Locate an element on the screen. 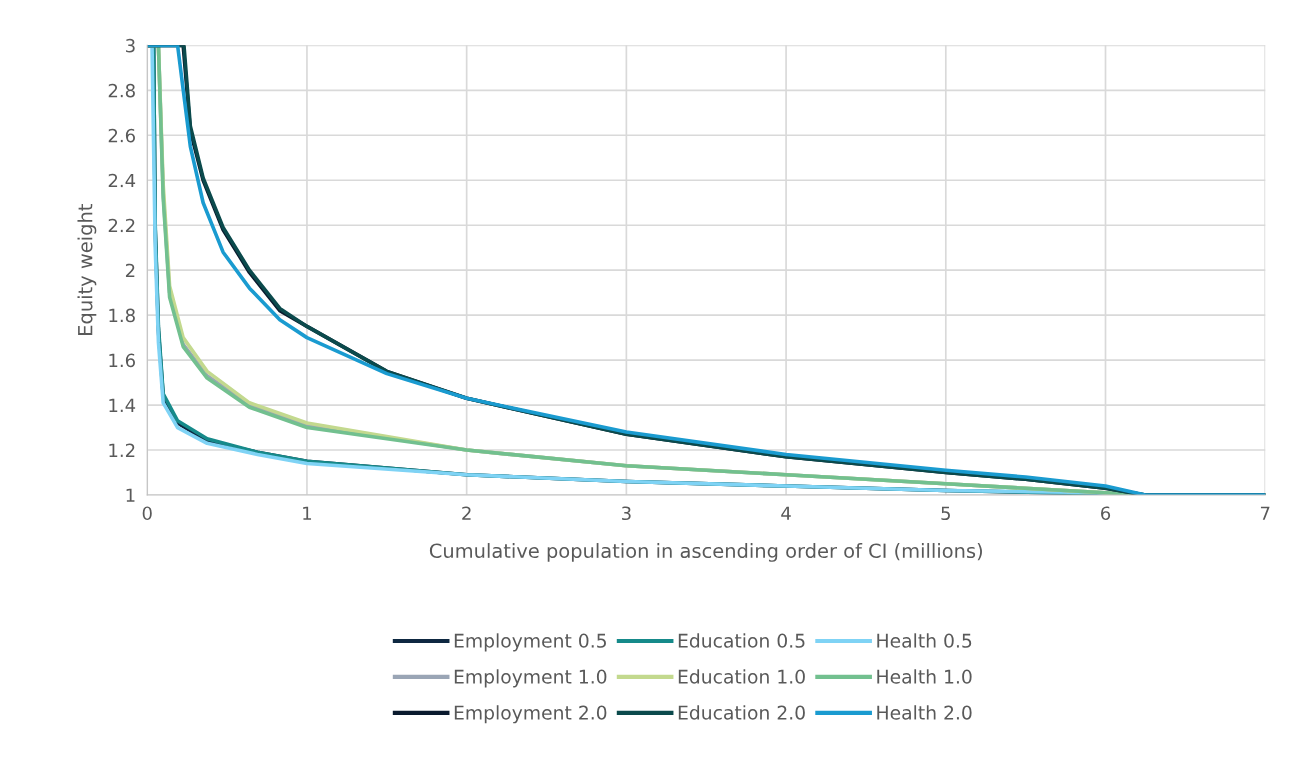 This screenshot has height=782, width=1303. x-tick-label: 5 is located at coordinates (945, 513).